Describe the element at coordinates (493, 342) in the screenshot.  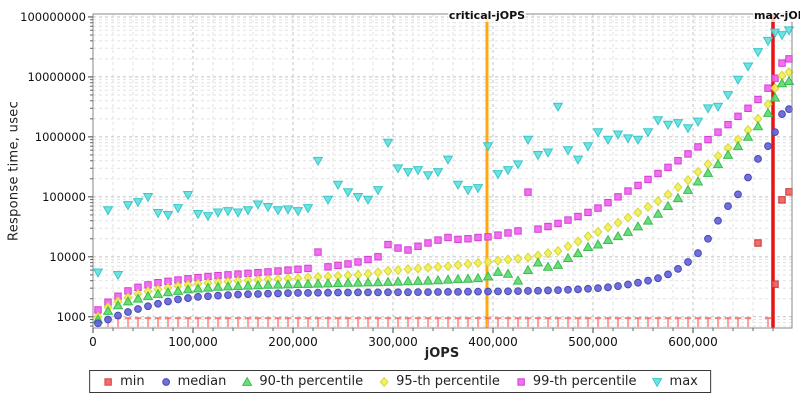
I see `svg-text: 400,000` at that location.